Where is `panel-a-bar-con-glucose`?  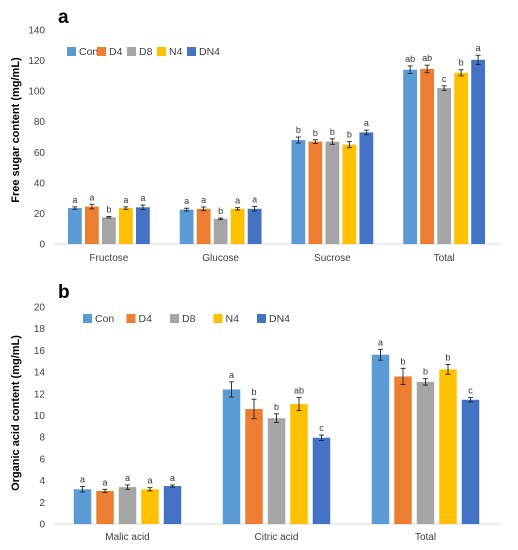 panel-a-bar-con-glucose is located at coordinates (186, 226).